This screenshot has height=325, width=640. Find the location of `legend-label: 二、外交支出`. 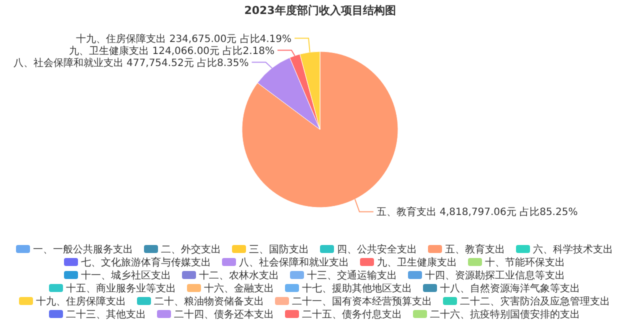

legend-label: 二、外交支出 is located at coordinates (191, 250).